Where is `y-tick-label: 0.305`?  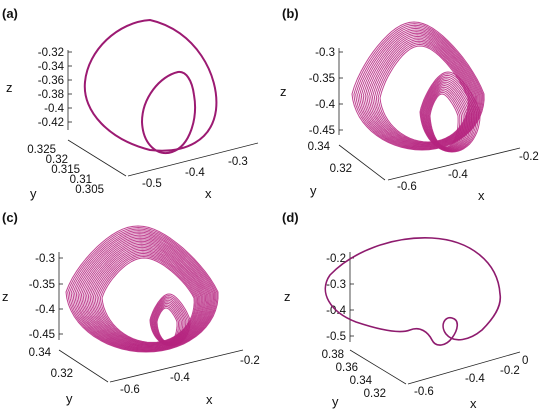 y-tick-label: 0.305 is located at coordinates (89, 190).